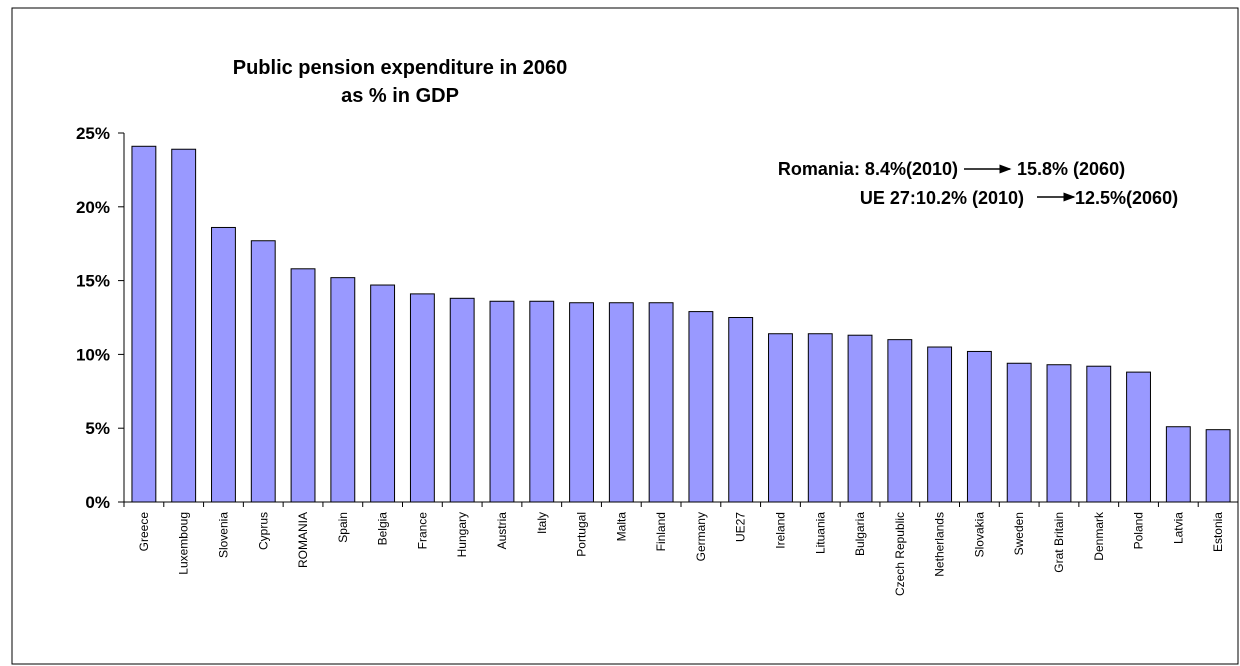  Describe the element at coordinates (97, 428) in the screenshot. I see `y-tick-label: 5%` at that location.